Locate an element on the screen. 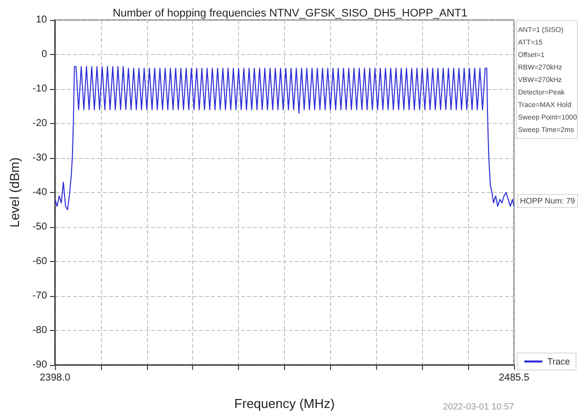  y-tick-label: -10 is located at coordinates (40, 89).